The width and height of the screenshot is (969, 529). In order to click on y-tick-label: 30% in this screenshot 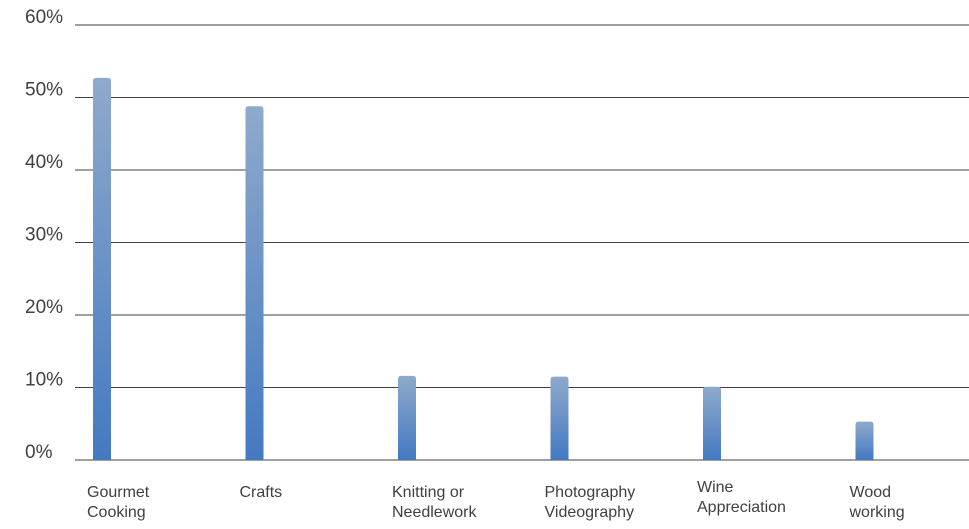, I will do `click(44, 235)`.